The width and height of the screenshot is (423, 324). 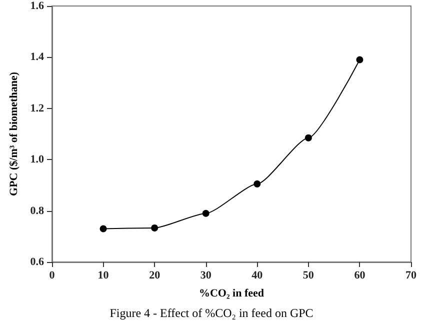 What do you see at coordinates (37, 160) in the screenshot?
I see `y-tick-label: 1.0` at bounding box center [37, 160].